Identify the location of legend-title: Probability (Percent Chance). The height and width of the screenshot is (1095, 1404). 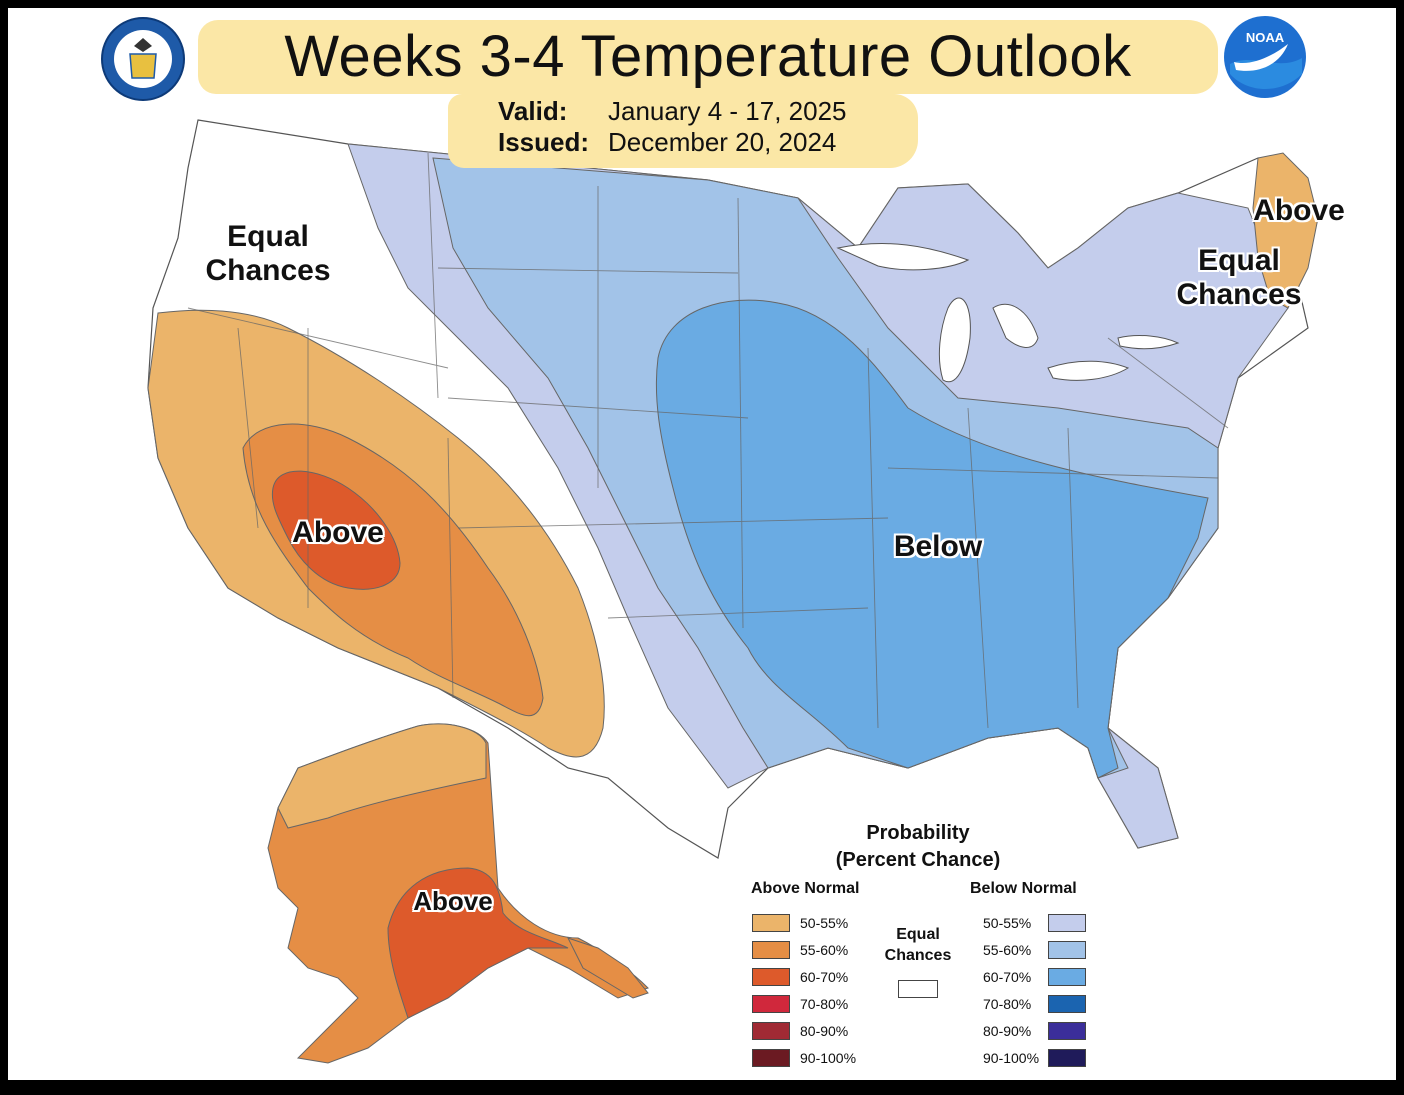
(918, 847).